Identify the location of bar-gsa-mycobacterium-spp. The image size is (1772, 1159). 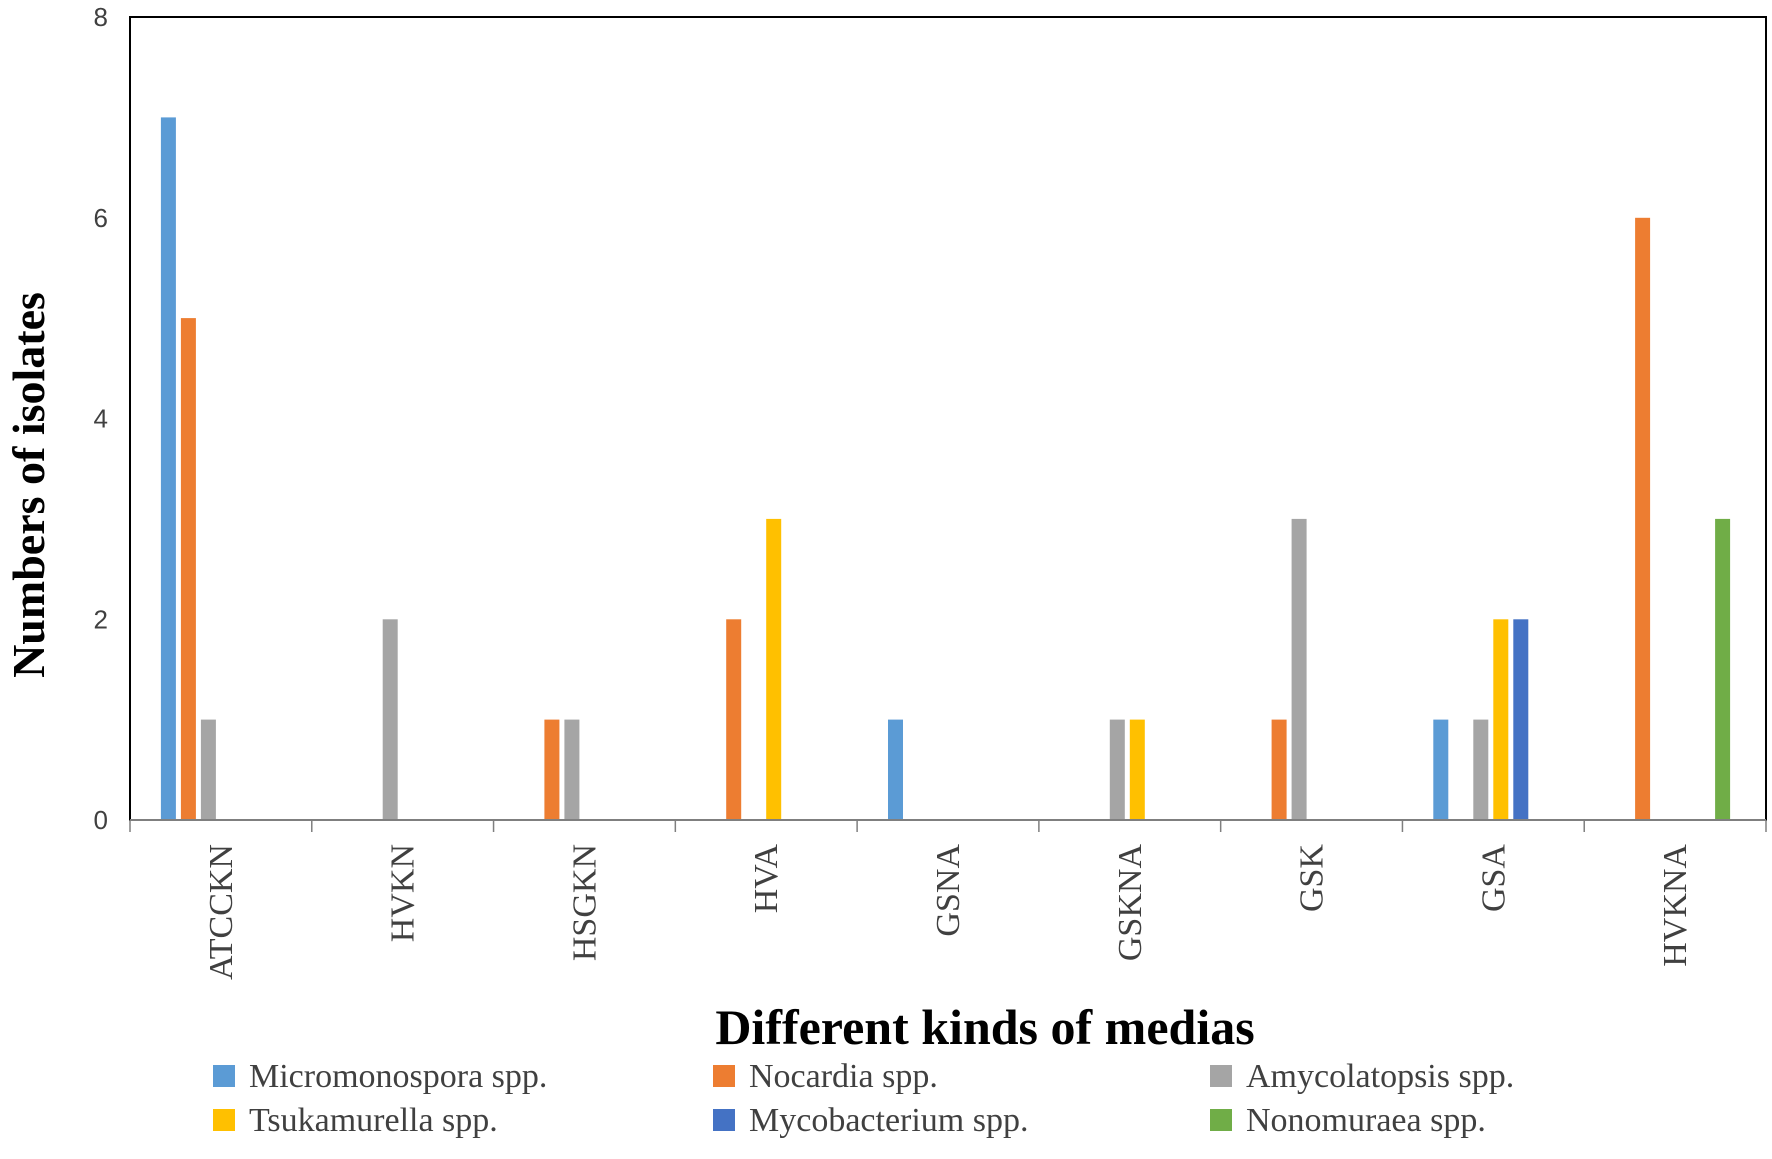
(1521, 720).